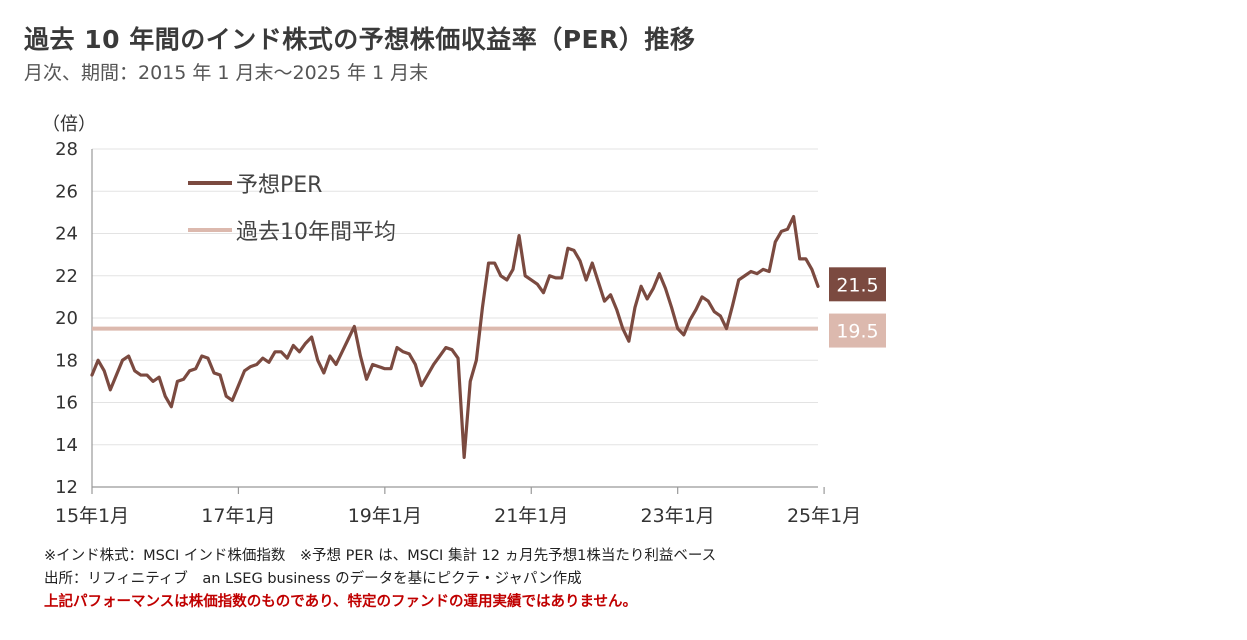  Describe the element at coordinates (678, 516) in the screenshot. I see `x-tick-label: 23年1月` at that location.